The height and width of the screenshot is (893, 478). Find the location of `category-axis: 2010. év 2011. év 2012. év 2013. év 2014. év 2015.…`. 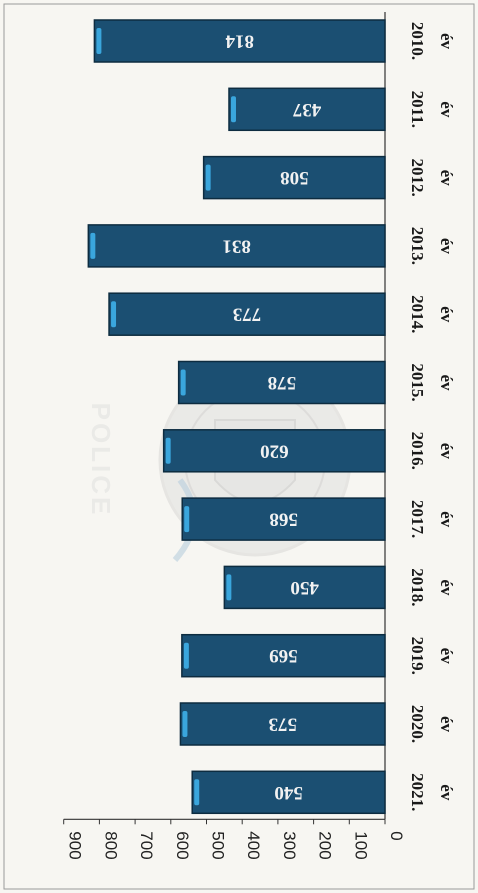

category-axis: 2010. év 2011. év 2012. év 2013. év 2014. év 2015.… is located at coordinates (432, 417).